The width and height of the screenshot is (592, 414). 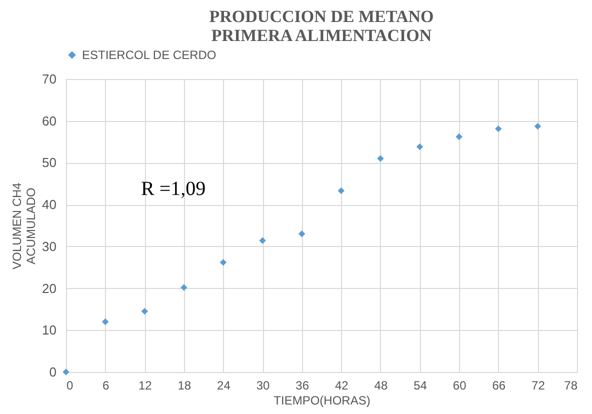 I want to click on y-tick-label: 0, so click(x=52, y=372).